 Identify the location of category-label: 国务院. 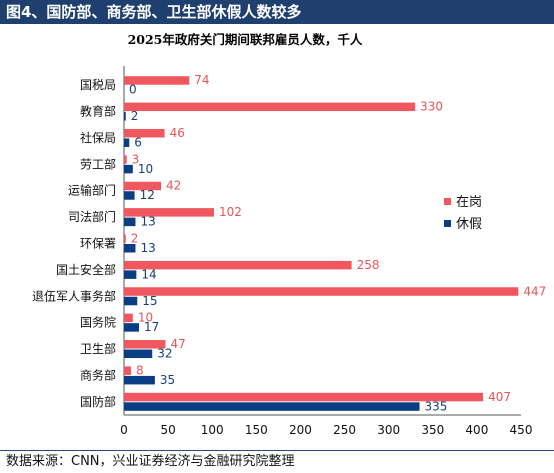
(98, 322).